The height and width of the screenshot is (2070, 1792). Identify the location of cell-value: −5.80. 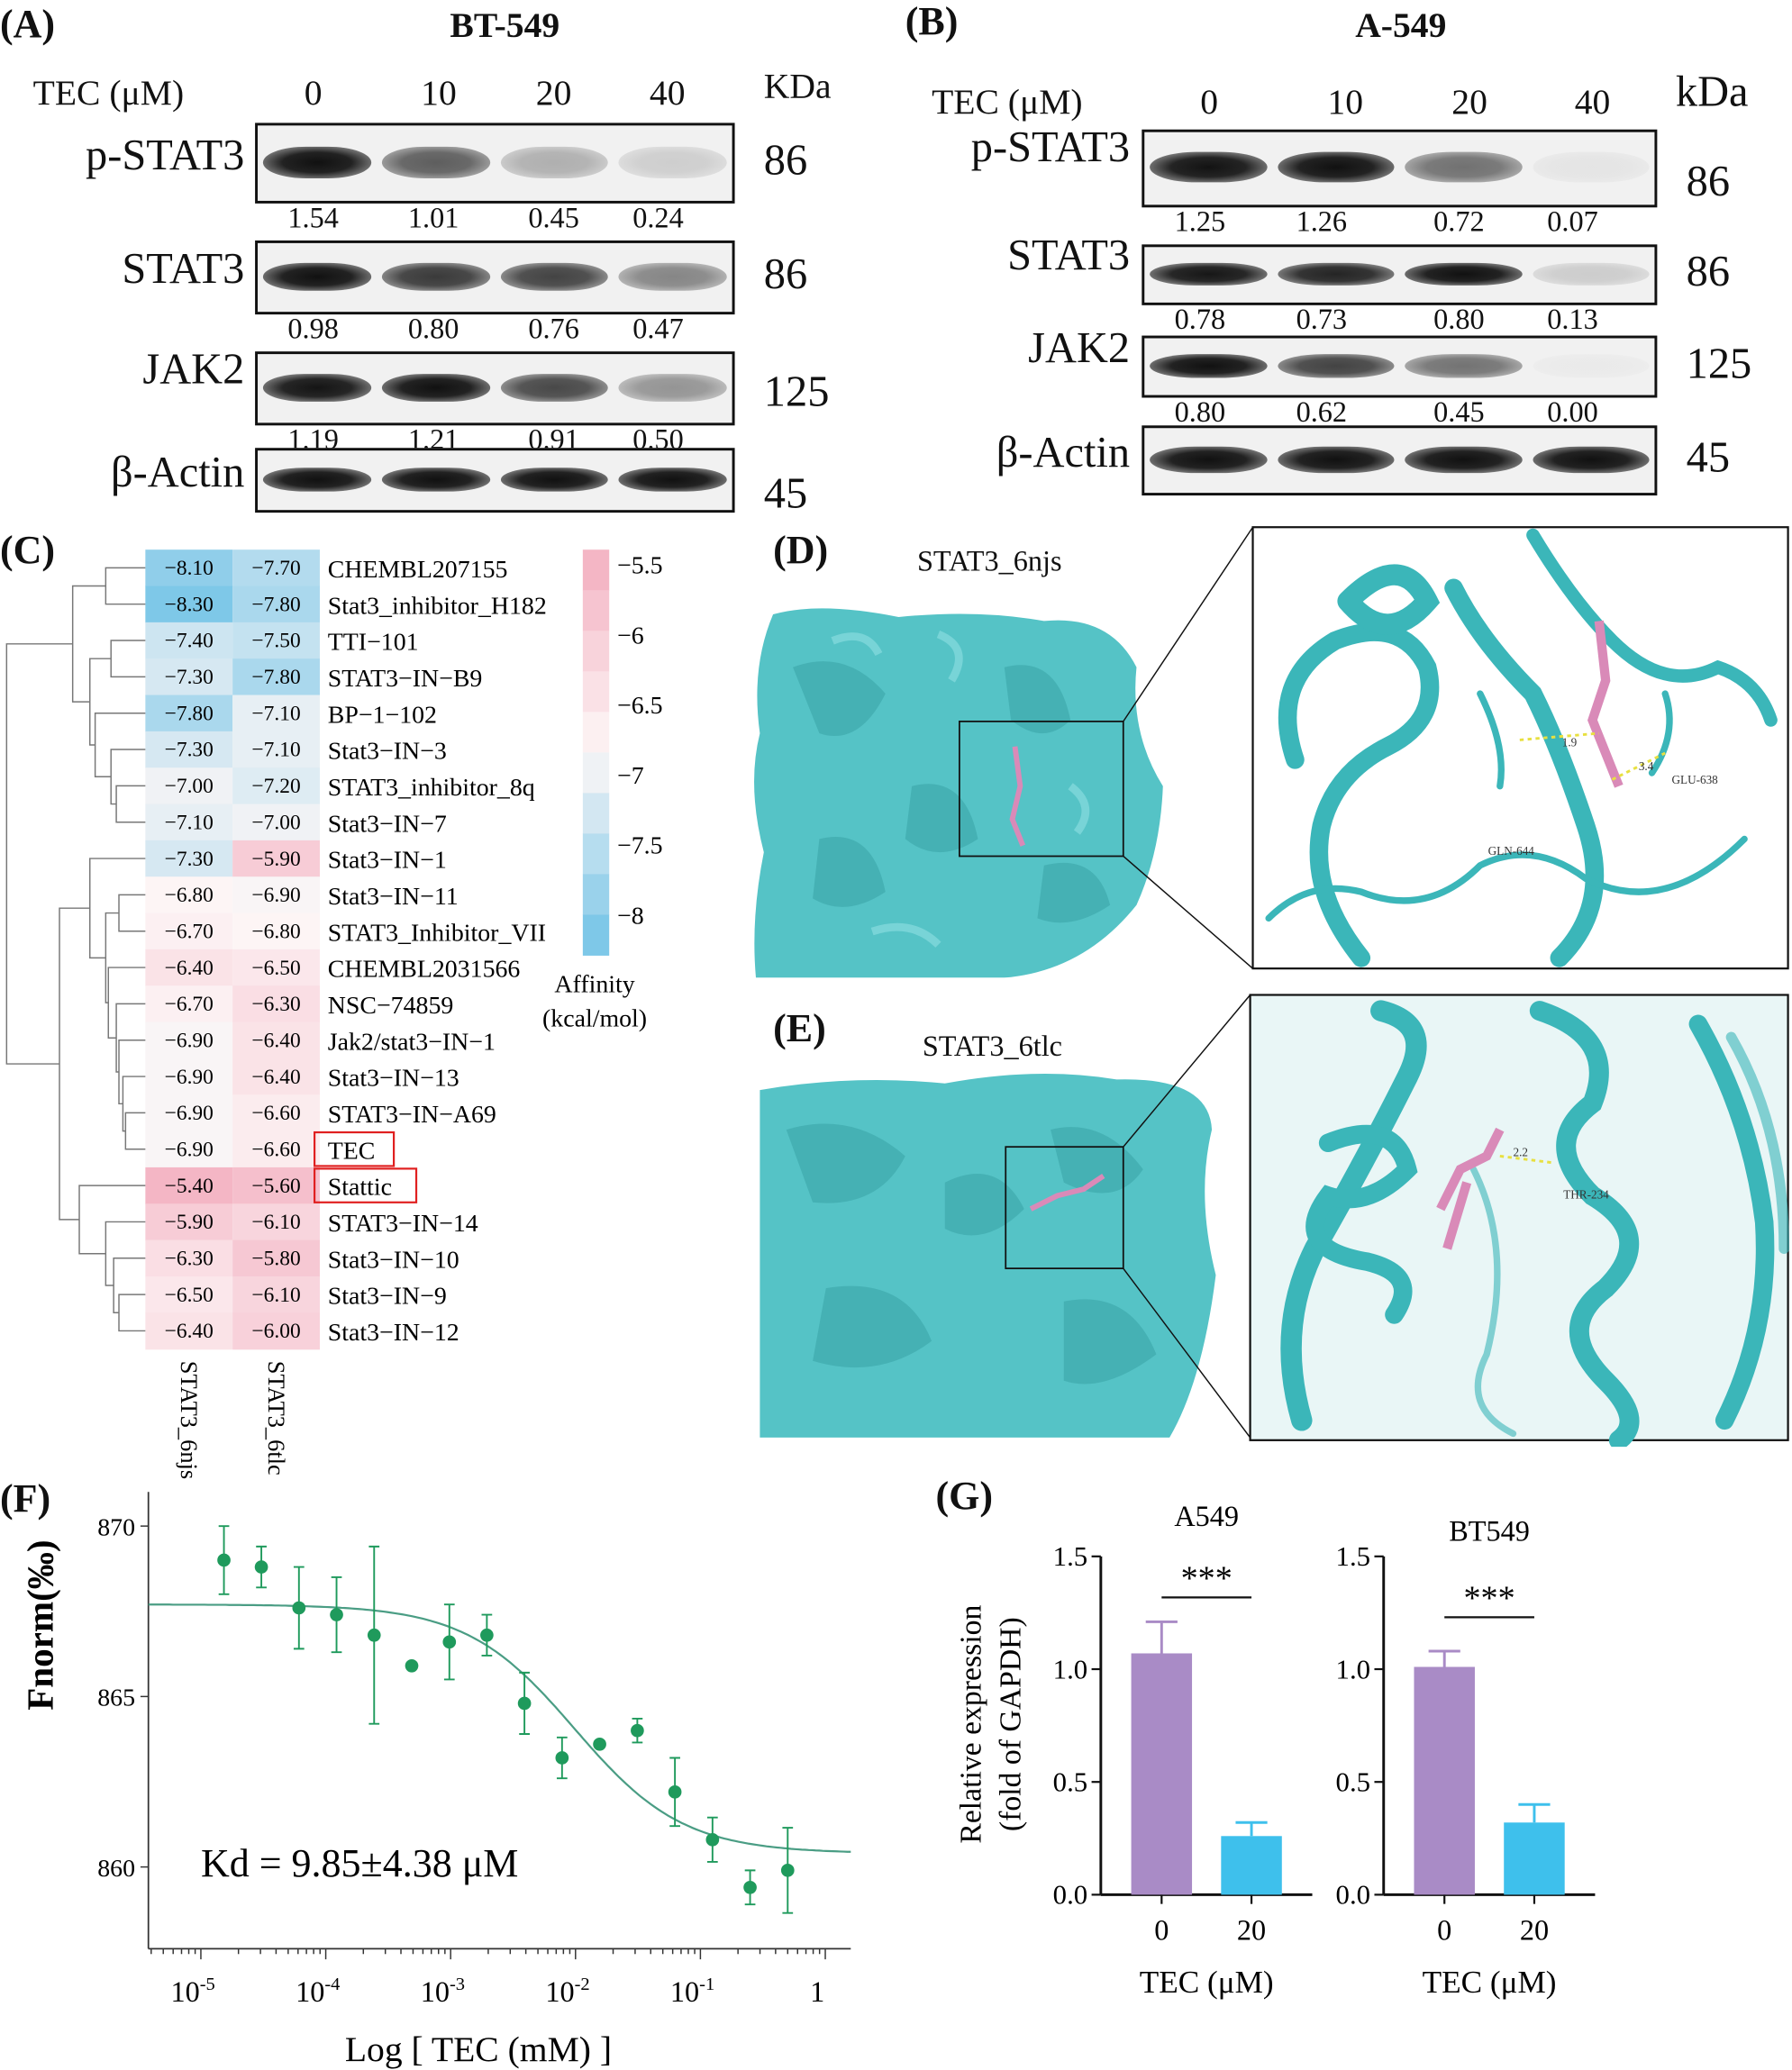
(275, 1258).